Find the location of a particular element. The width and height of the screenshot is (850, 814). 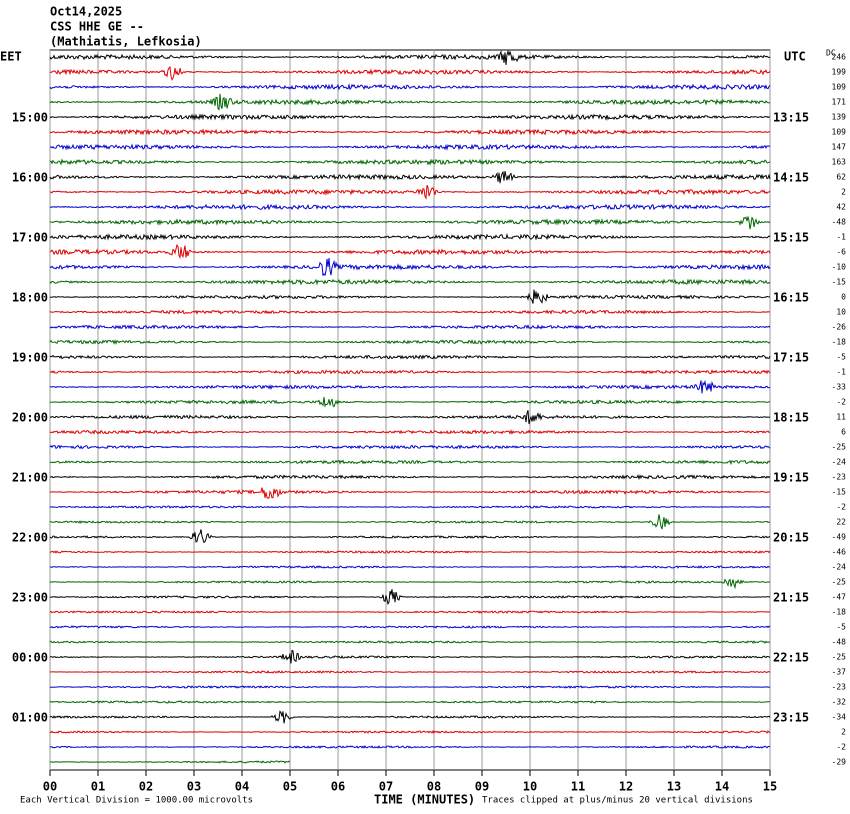

x-tick-label: 08 is located at coordinates (434, 787).